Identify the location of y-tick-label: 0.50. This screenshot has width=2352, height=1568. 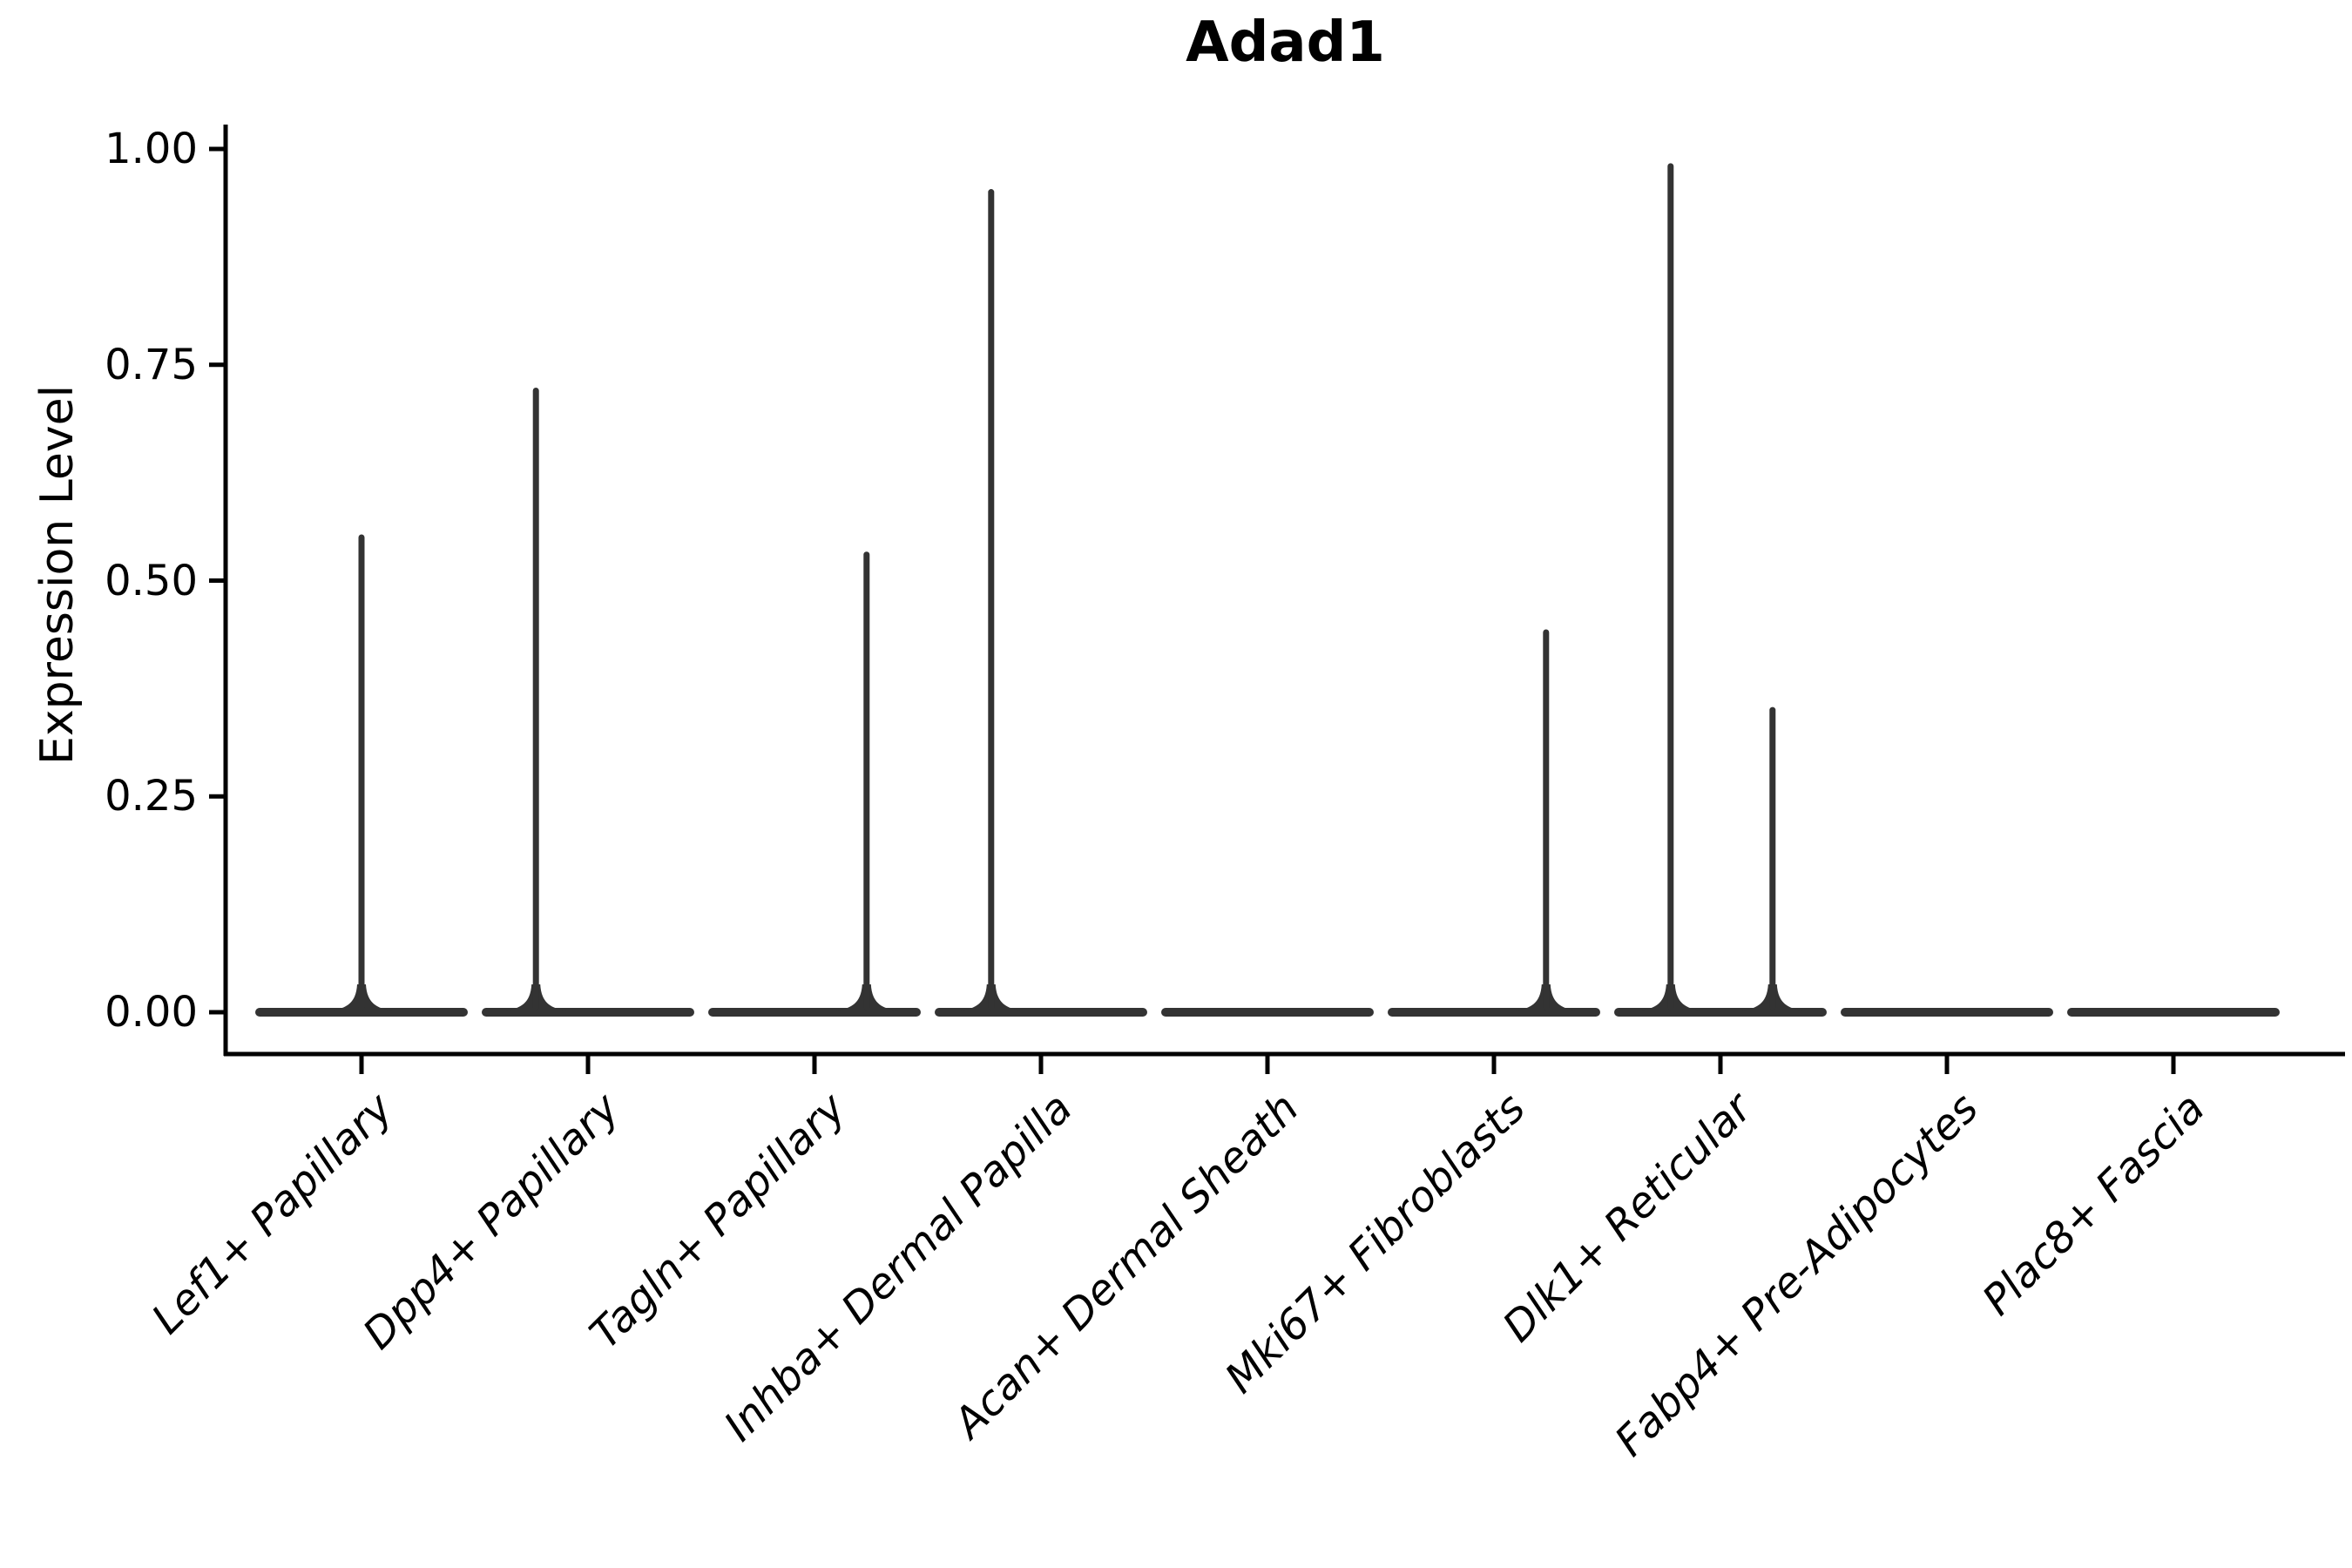
(151, 580).